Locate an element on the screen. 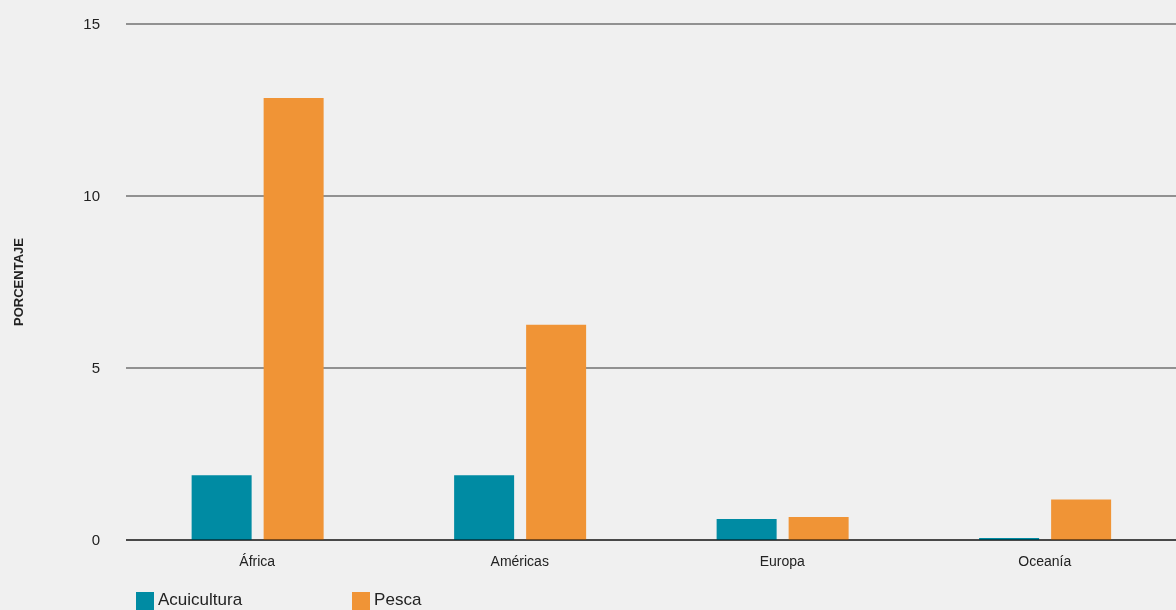 This screenshot has height=610, width=1176. x-tick-label: Oceanía is located at coordinates (1045, 560).